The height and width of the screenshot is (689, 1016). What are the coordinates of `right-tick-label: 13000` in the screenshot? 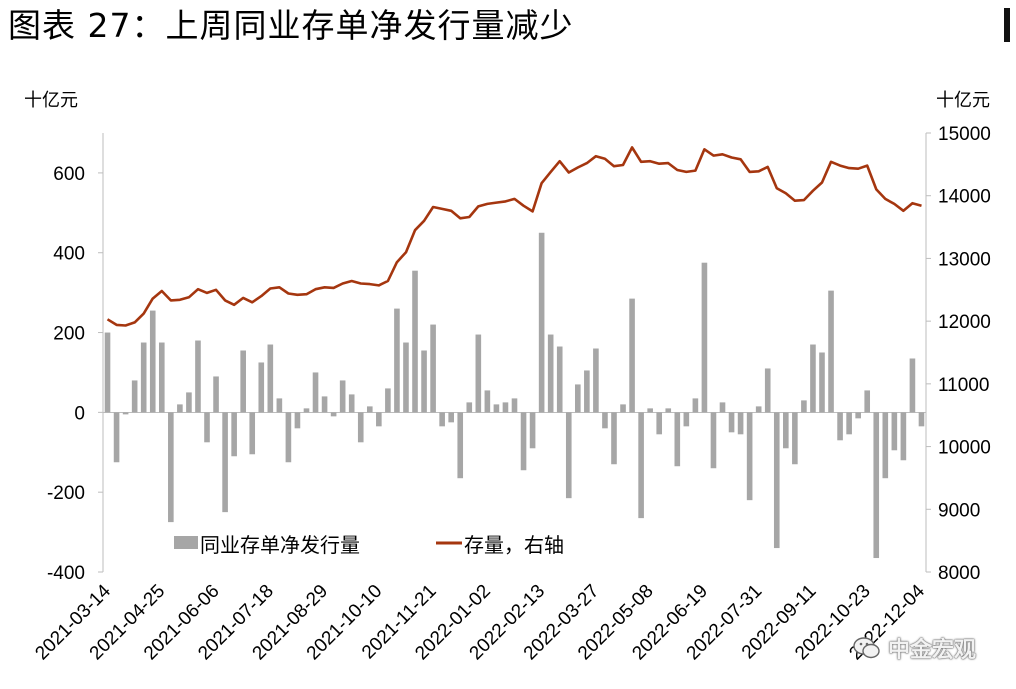 It's located at (964, 259).